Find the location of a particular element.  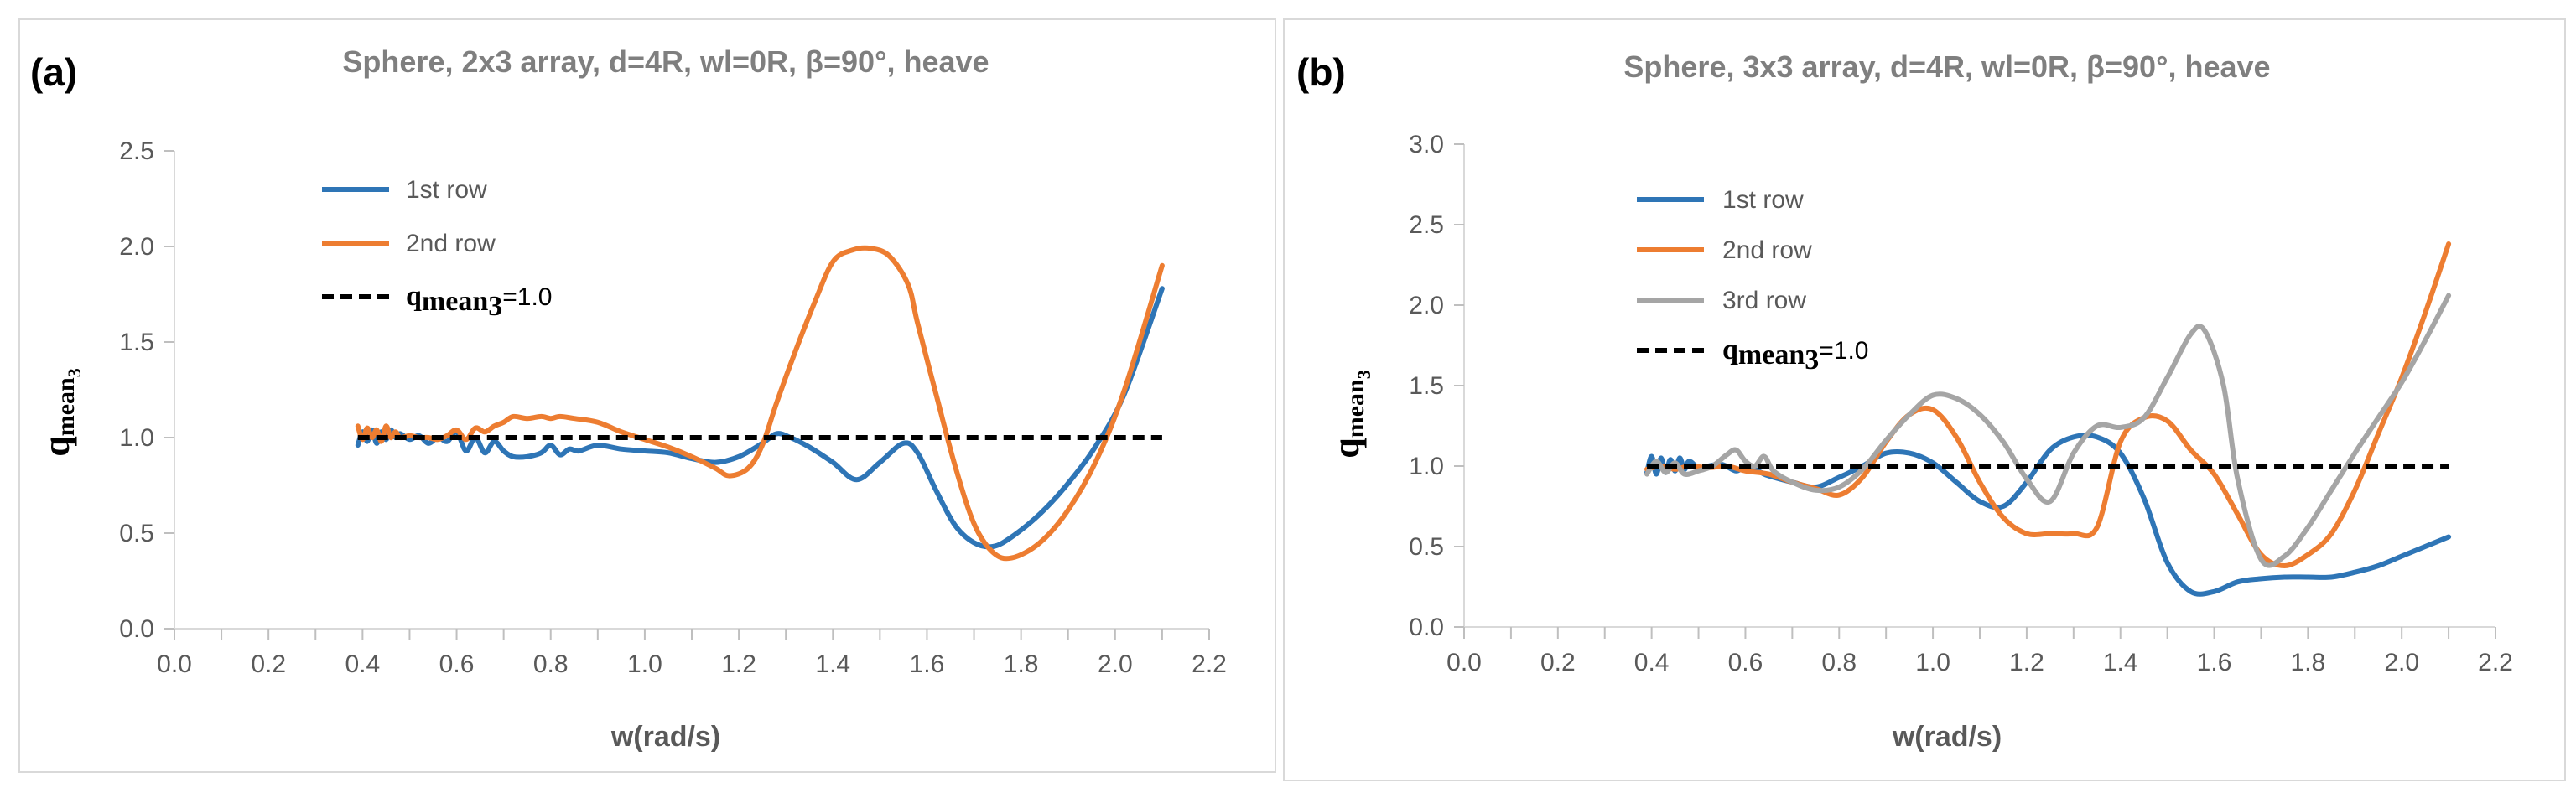

legend: 1st row 2nd row 3rd row qmean3=1.0 is located at coordinates (1752, 281).